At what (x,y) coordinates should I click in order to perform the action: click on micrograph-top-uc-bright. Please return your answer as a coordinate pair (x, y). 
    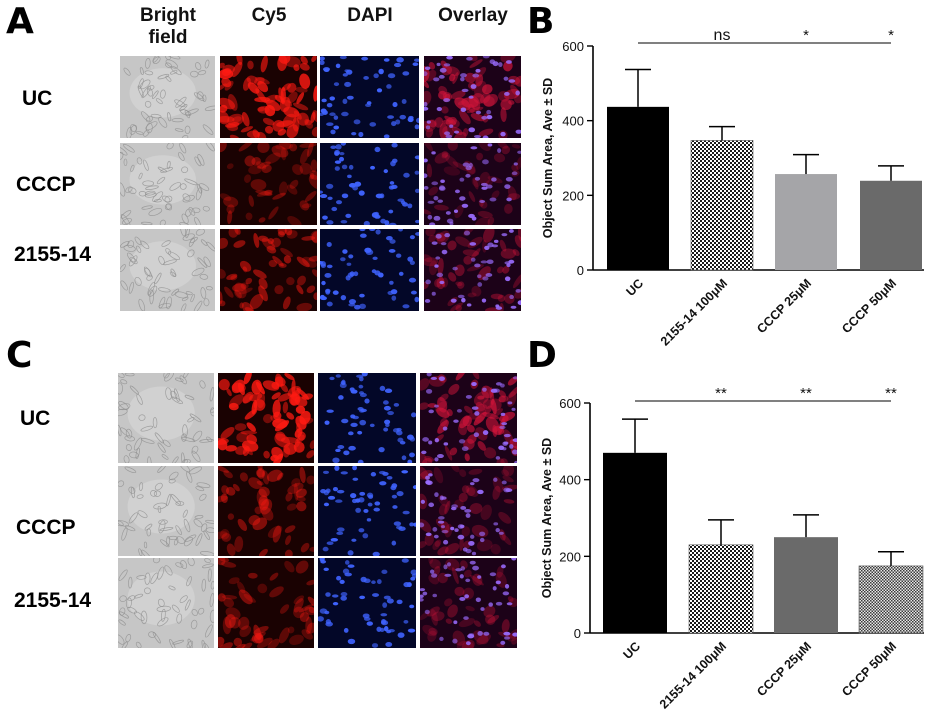
    Looking at the image, I should click on (167, 97).